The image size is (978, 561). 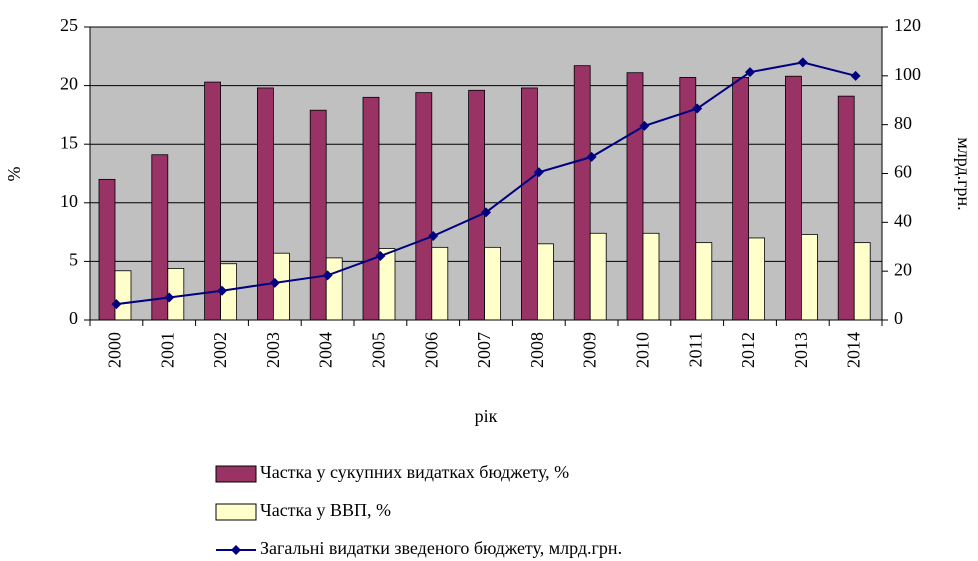 What do you see at coordinates (73, 318) in the screenshot?
I see `y-tick-label: 0` at bounding box center [73, 318].